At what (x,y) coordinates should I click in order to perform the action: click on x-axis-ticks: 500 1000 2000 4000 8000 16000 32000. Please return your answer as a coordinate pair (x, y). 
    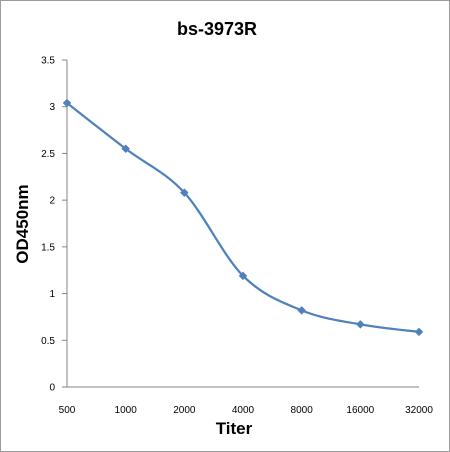
    Looking at the image, I should click on (246, 410).